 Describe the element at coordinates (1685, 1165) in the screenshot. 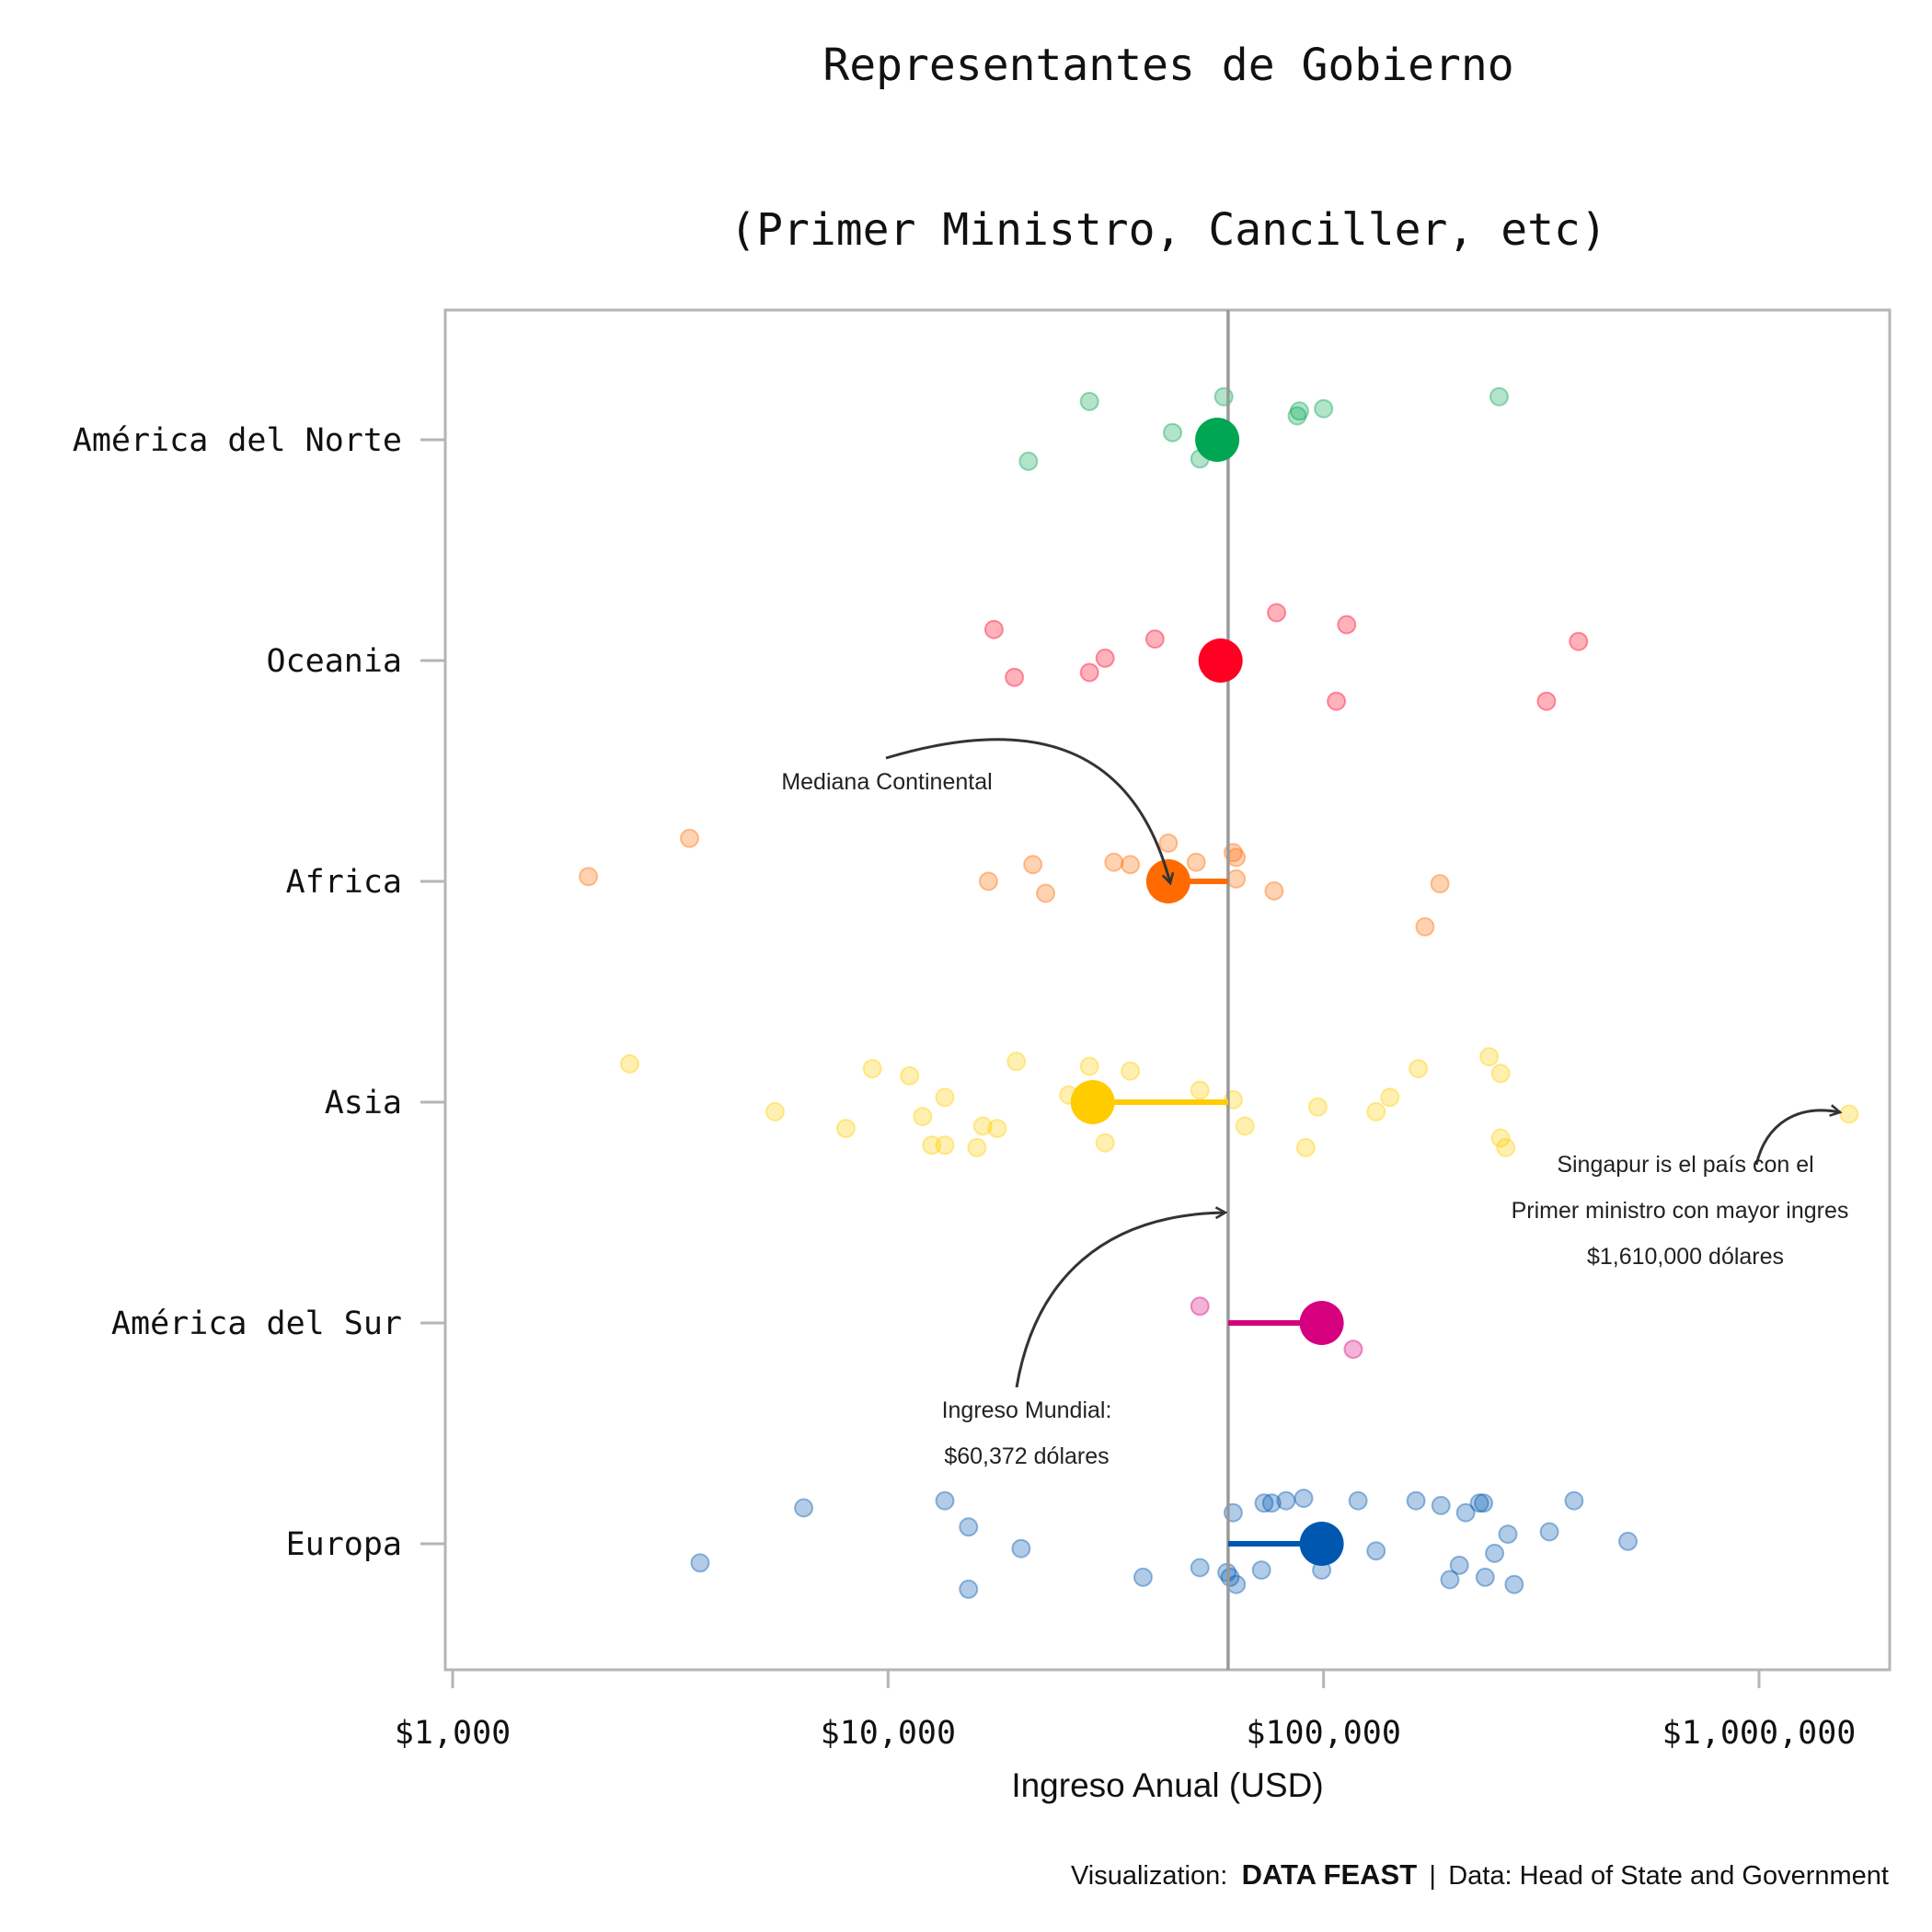

I see `singapore-label-1: Singapur is el país con el` at that location.